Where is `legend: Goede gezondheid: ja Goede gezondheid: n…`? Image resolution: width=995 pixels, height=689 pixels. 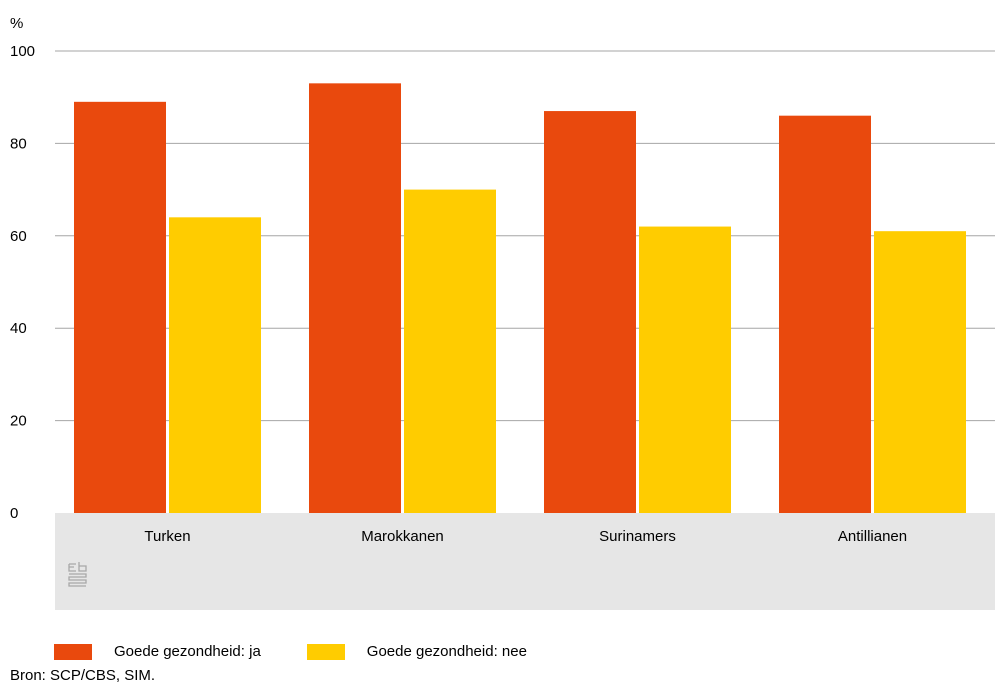
legend: Goede gezondheid: ja Goede gezondheid: n… is located at coordinates (313, 651).